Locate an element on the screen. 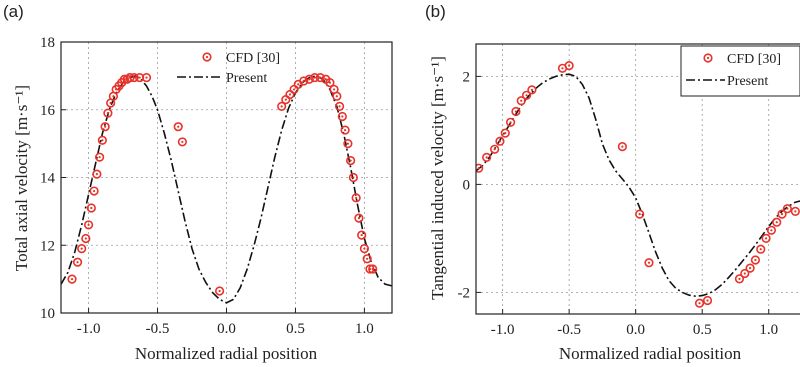 The width and height of the screenshot is (800, 367). legend-box-b is located at coordinates (740, 71).